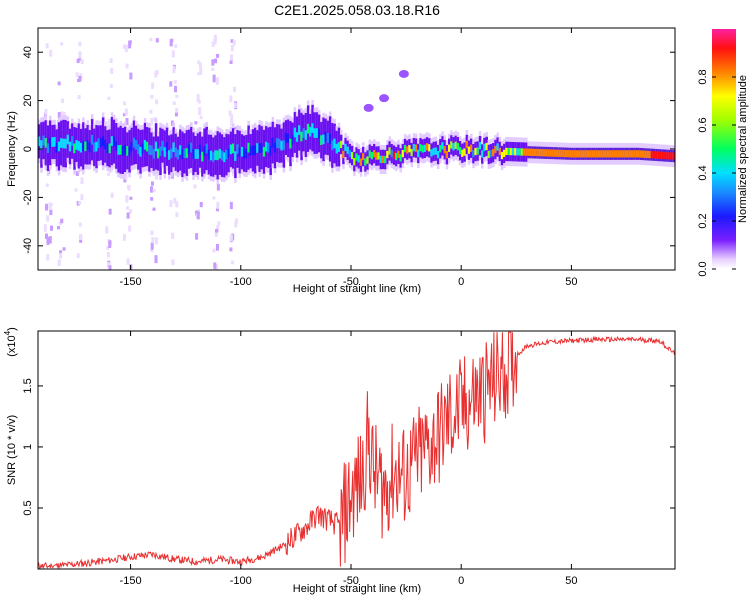 This screenshot has height=600, width=750. I want to click on y-tick-label: 40, so click(28, 52).